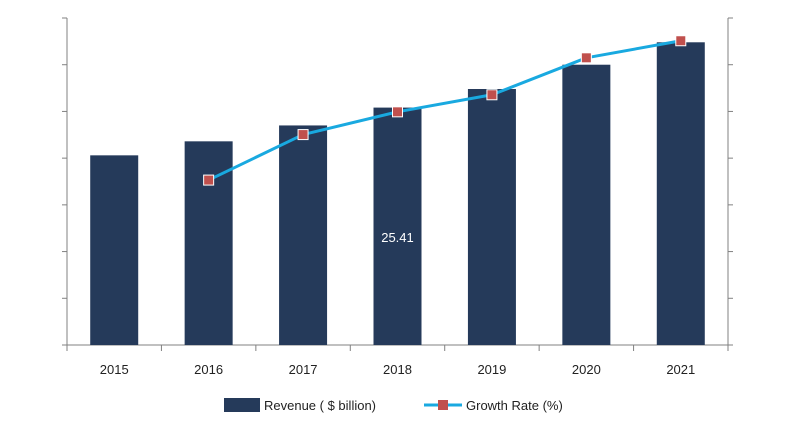  Describe the element at coordinates (114, 369) in the screenshot. I see `x-tick-label-2015: 2015` at that location.